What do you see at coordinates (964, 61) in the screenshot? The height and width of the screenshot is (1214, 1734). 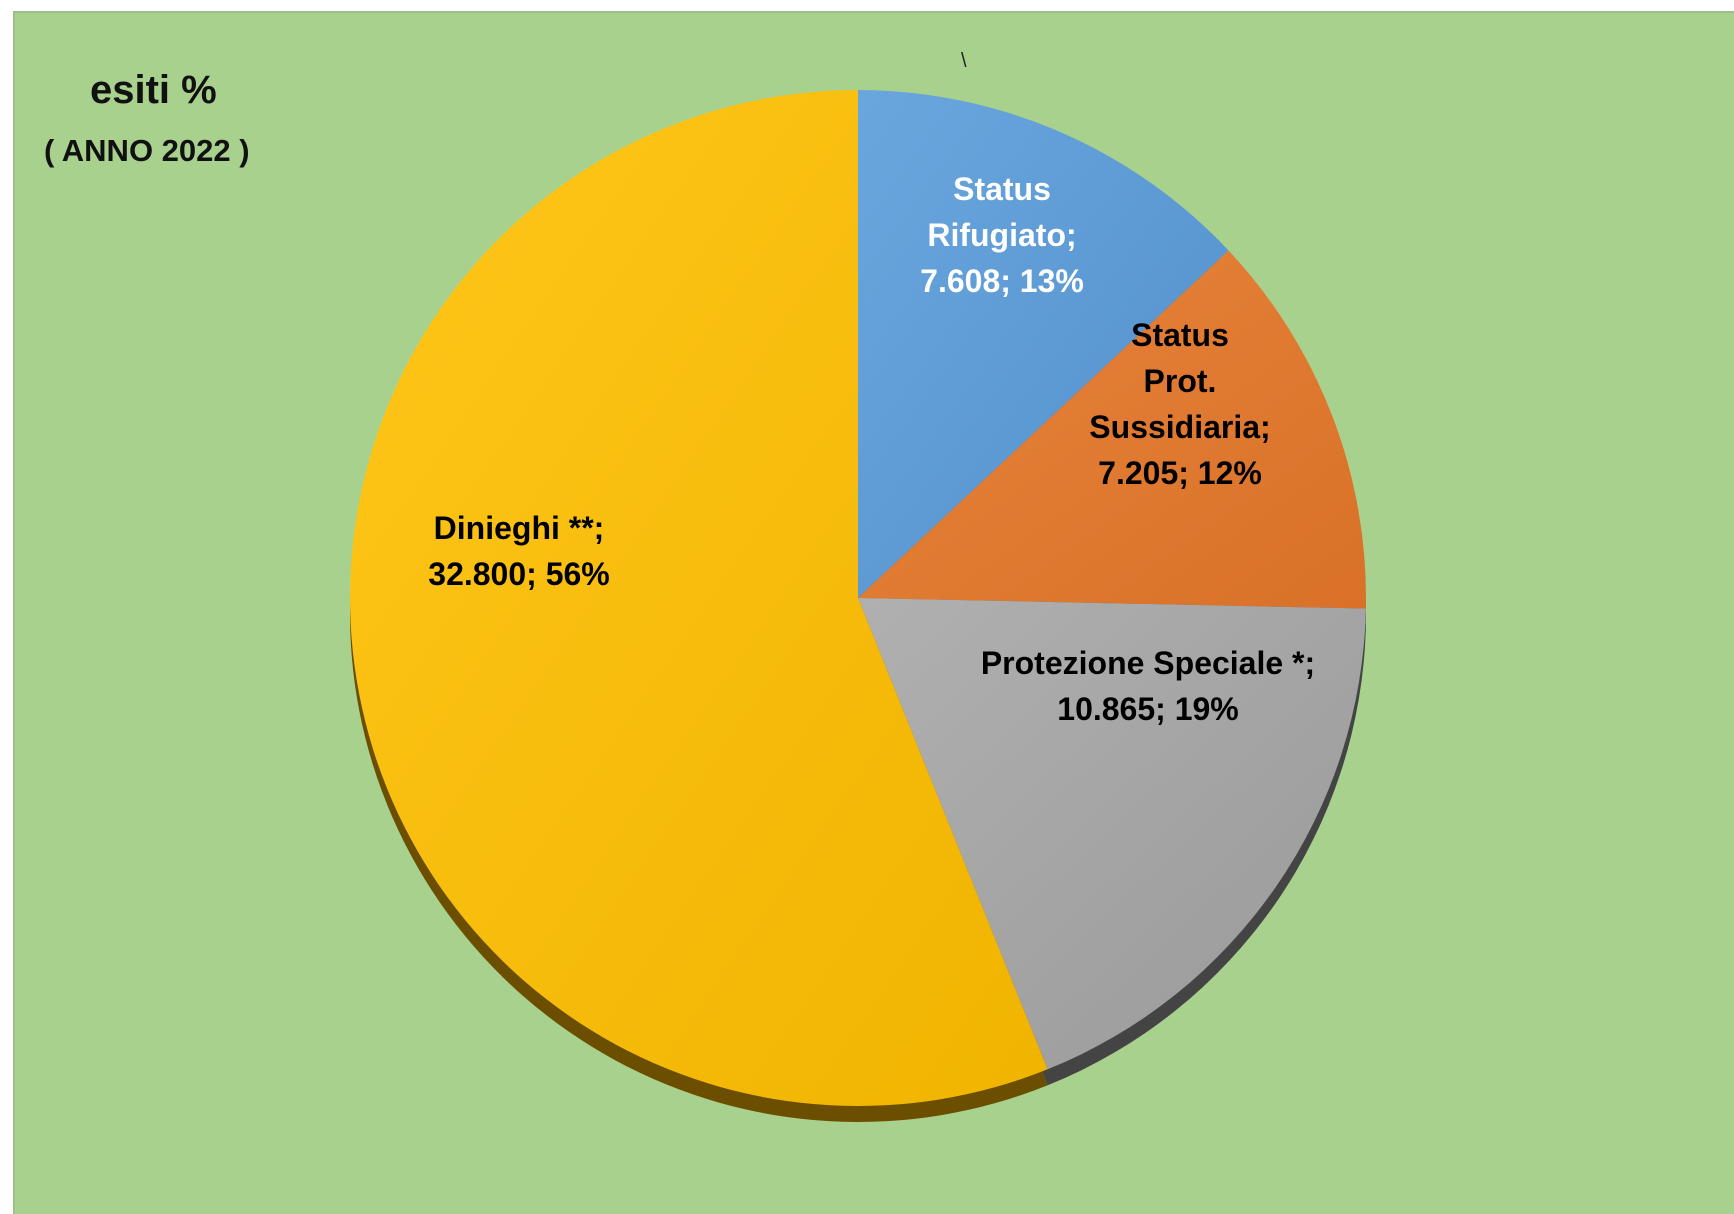 I see `stray-mark: \` at bounding box center [964, 61].